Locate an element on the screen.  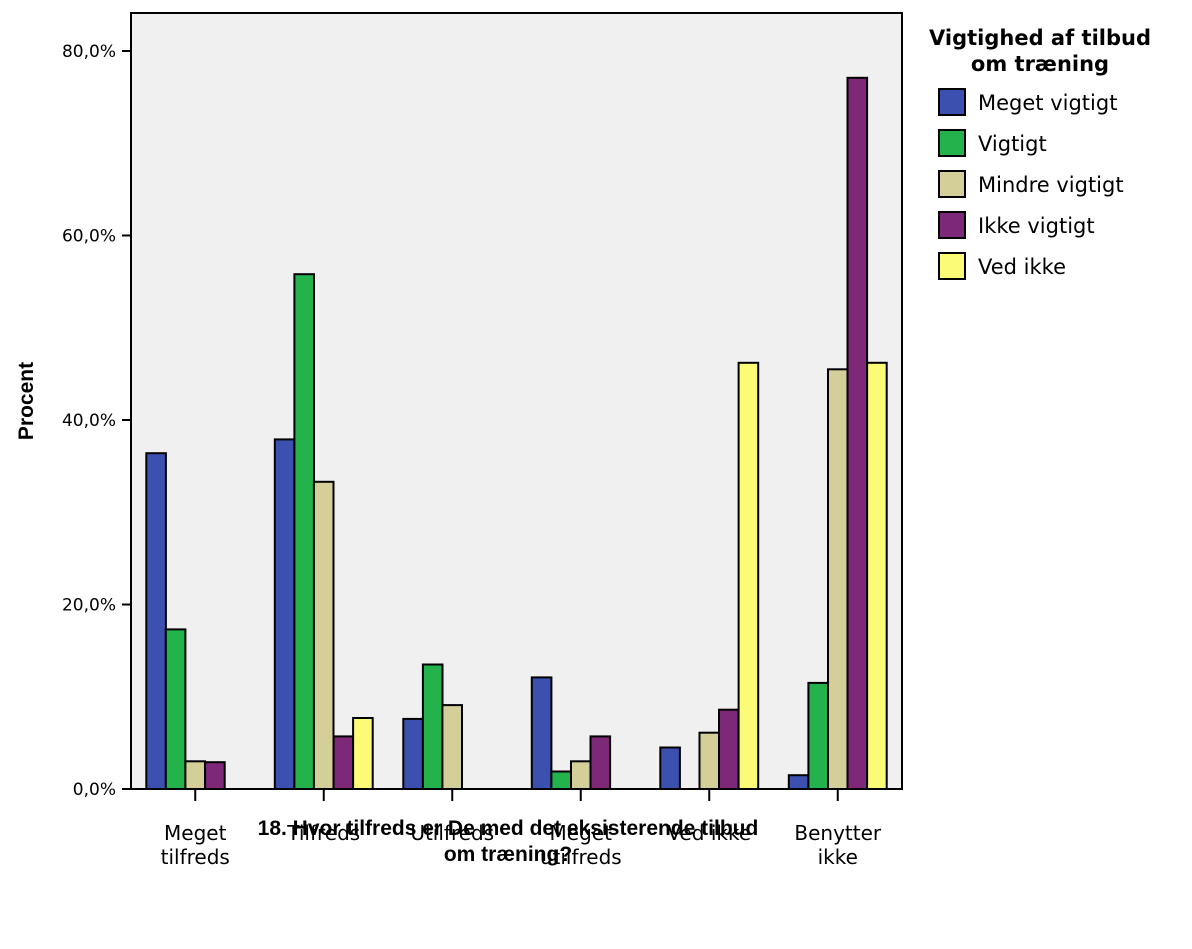
y-tick-label: 40,0% is located at coordinates (89, 421).